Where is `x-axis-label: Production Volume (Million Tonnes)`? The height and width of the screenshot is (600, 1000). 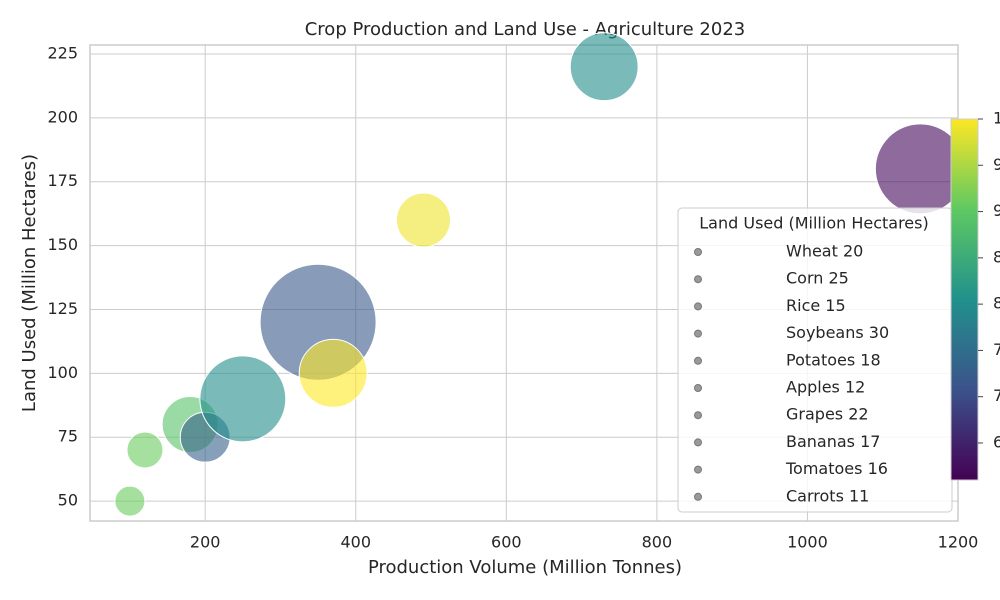
x-axis-label: Production Volume (Million Tonnes) is located at coordinates (525, 567).